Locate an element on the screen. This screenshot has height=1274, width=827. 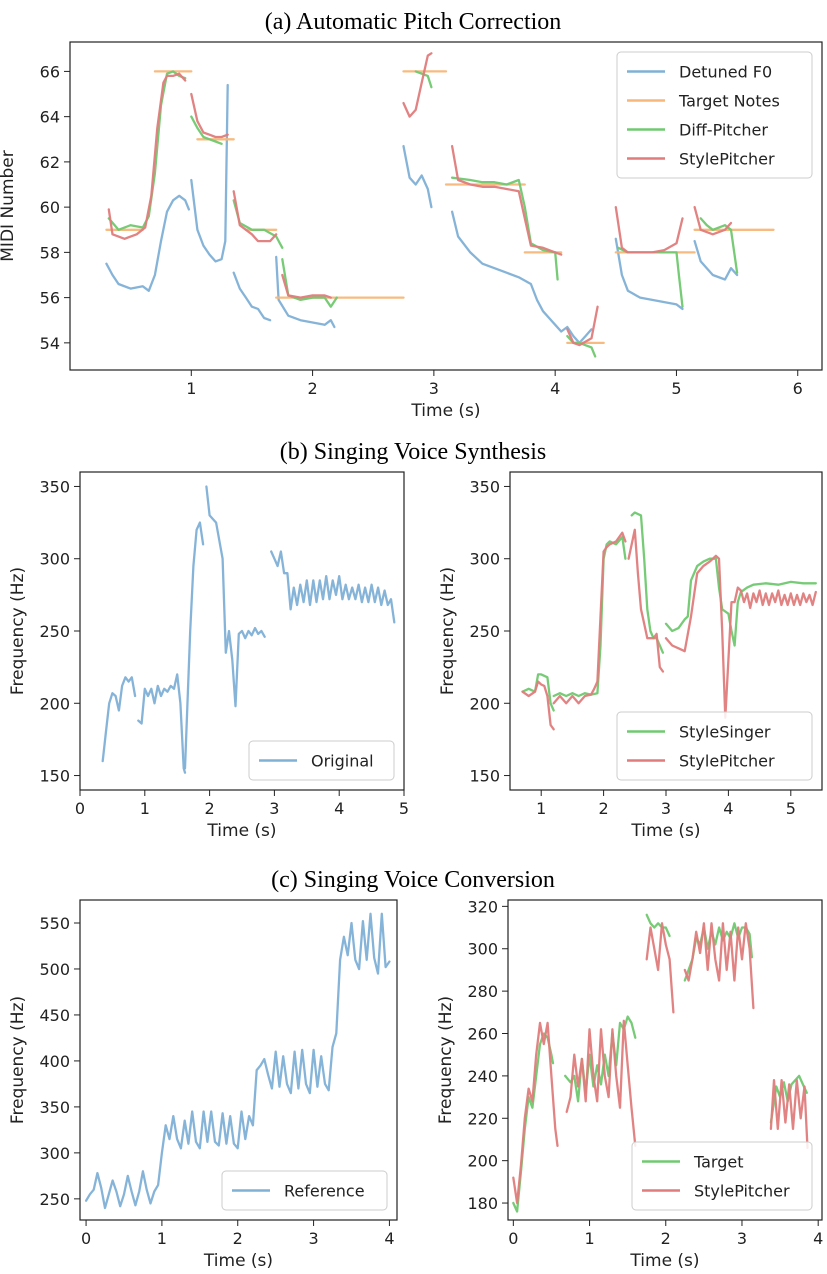
y-tick-label: 220 is located at coordinates (482, 1118).